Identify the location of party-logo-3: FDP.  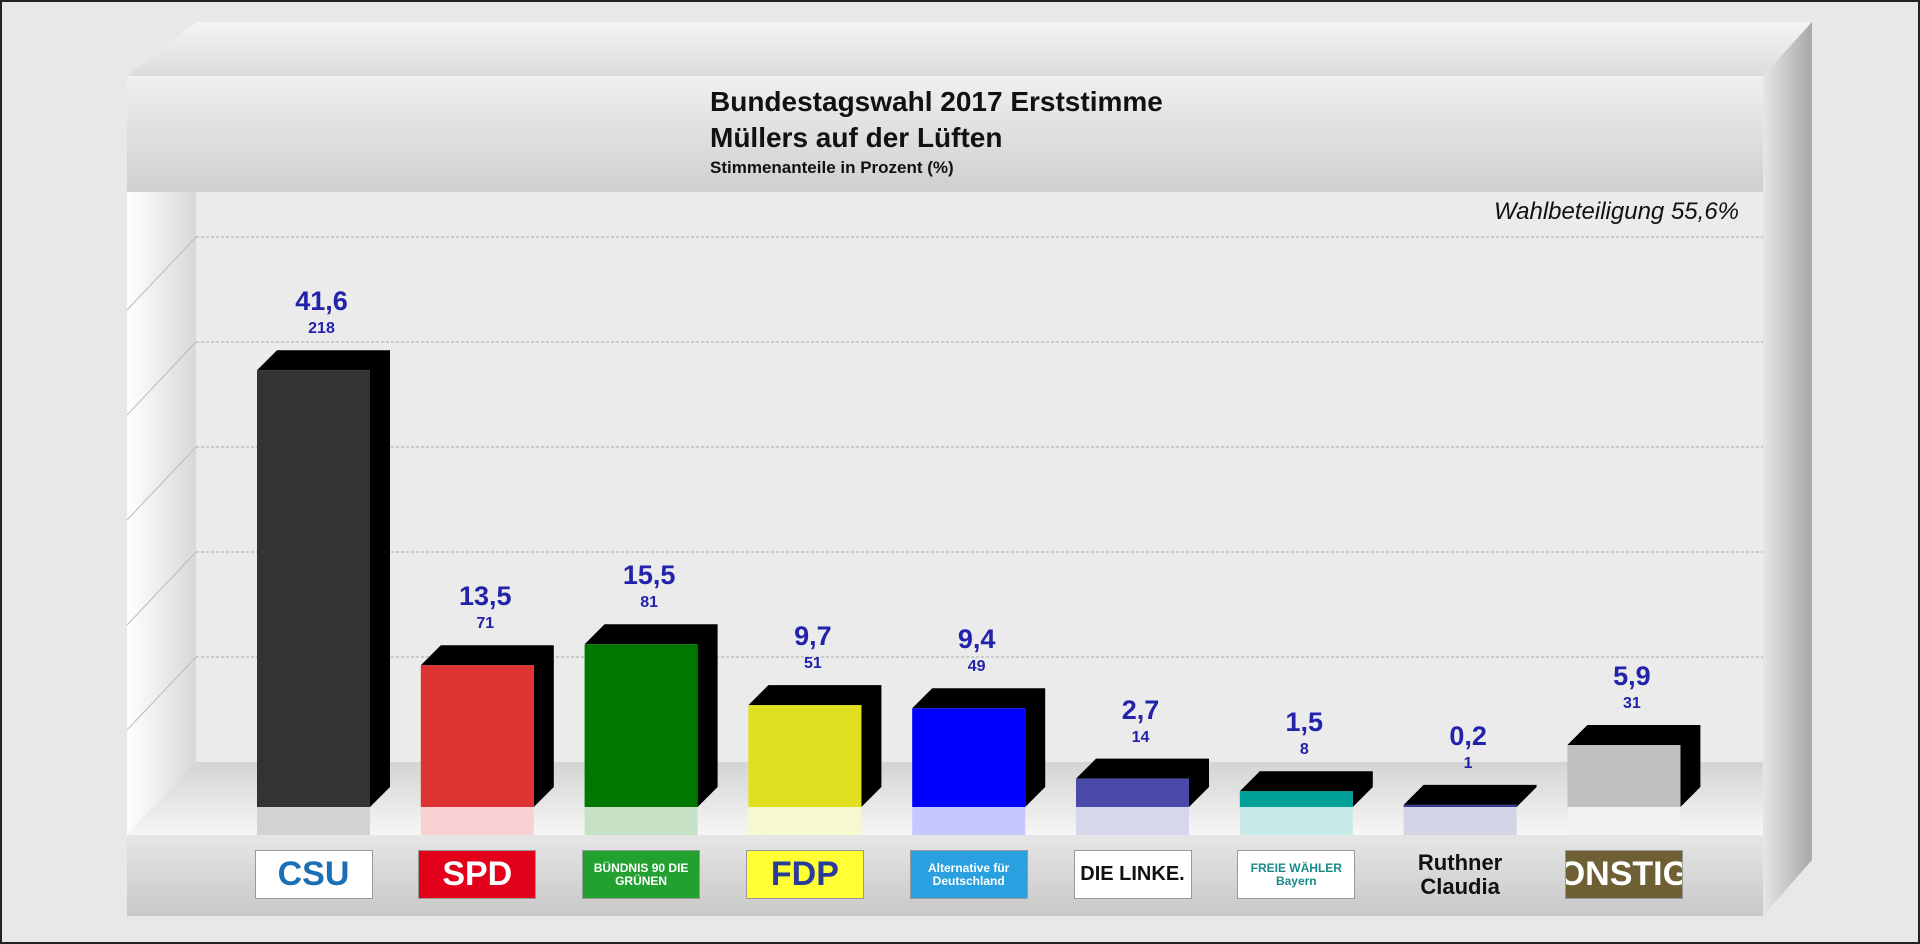
(804, 874).